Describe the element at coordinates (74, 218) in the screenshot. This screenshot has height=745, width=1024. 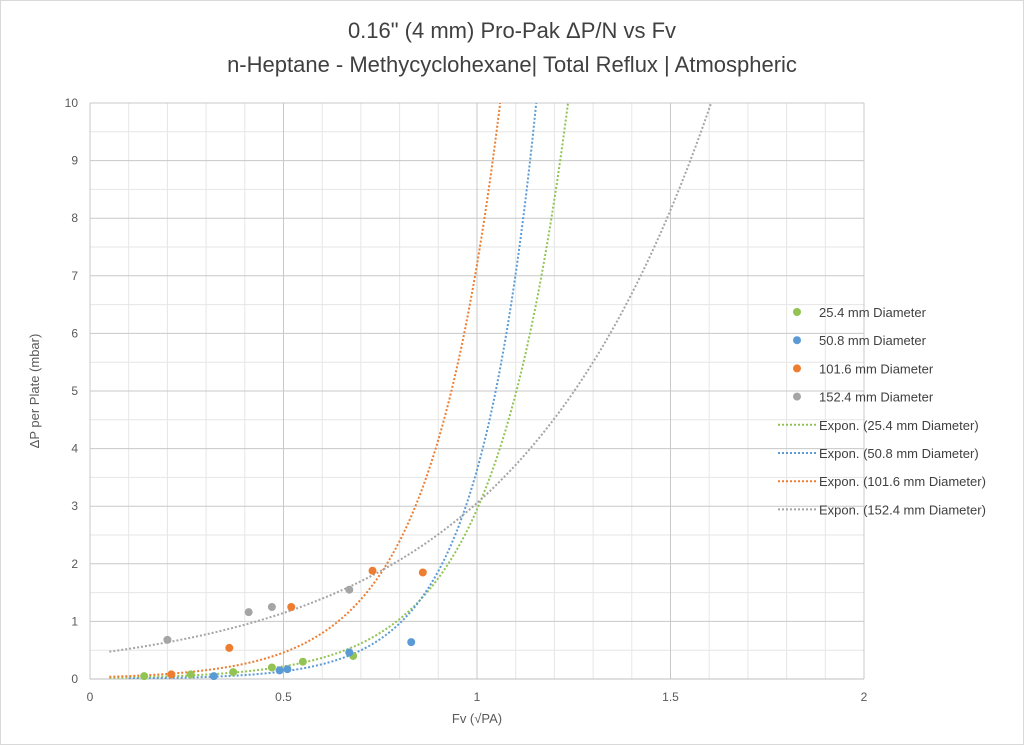
I see `y-tick-label: 8` at that location.